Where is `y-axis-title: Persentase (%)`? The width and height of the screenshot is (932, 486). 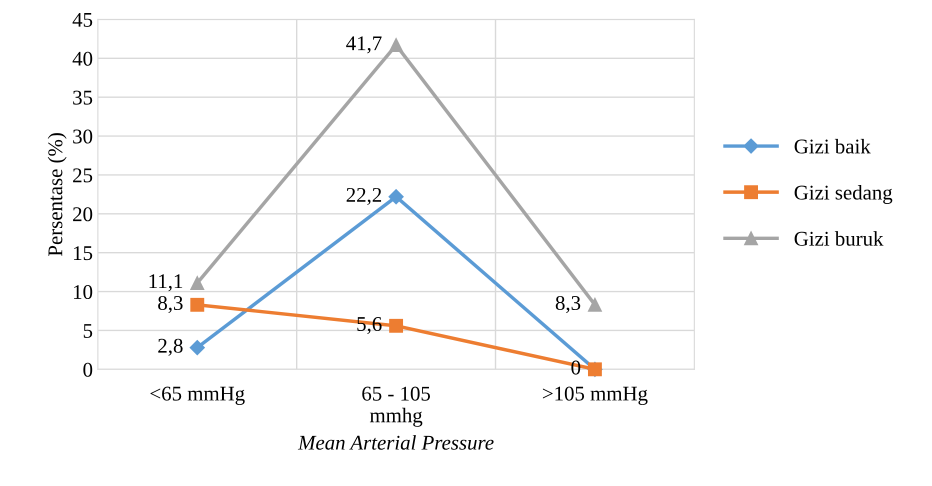 y-axis-title: Persentase (%) is located at coordinates (57, 194).